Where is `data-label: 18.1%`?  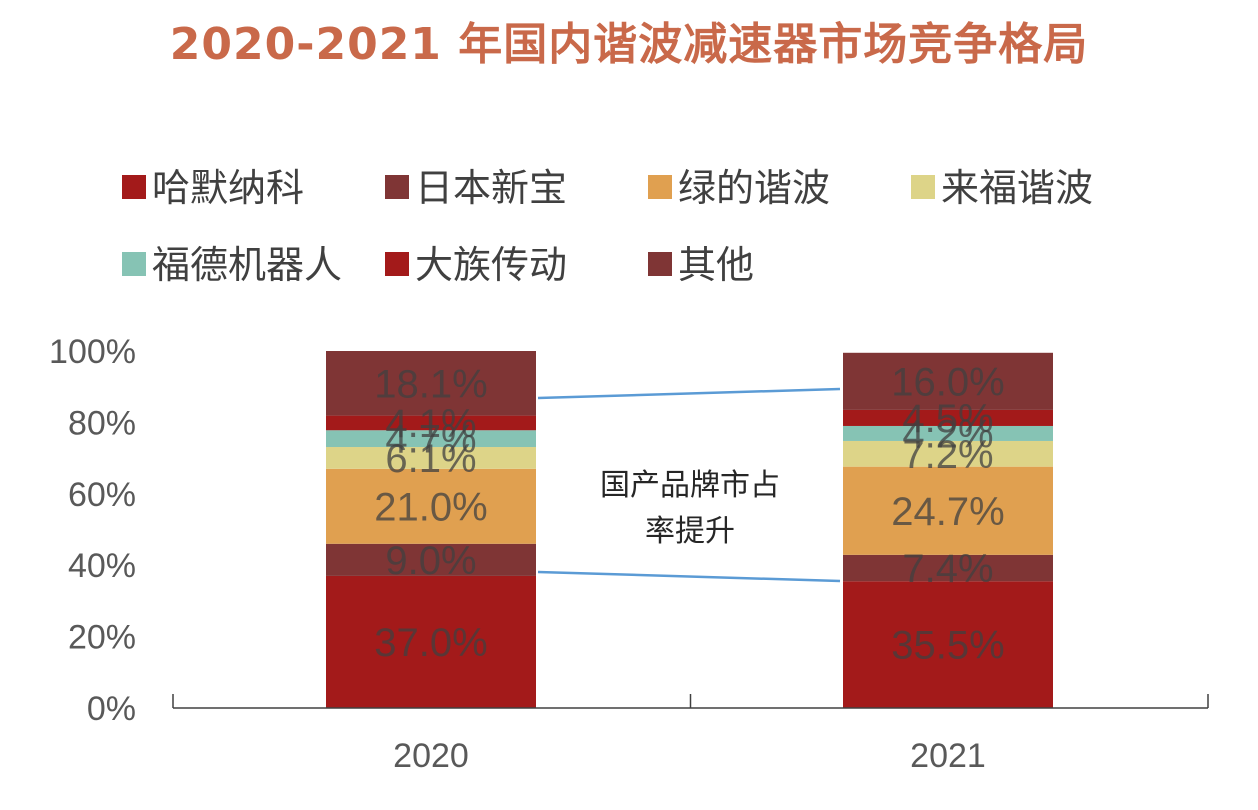
data-label: 18.1% is located at coordinates (430, 384).